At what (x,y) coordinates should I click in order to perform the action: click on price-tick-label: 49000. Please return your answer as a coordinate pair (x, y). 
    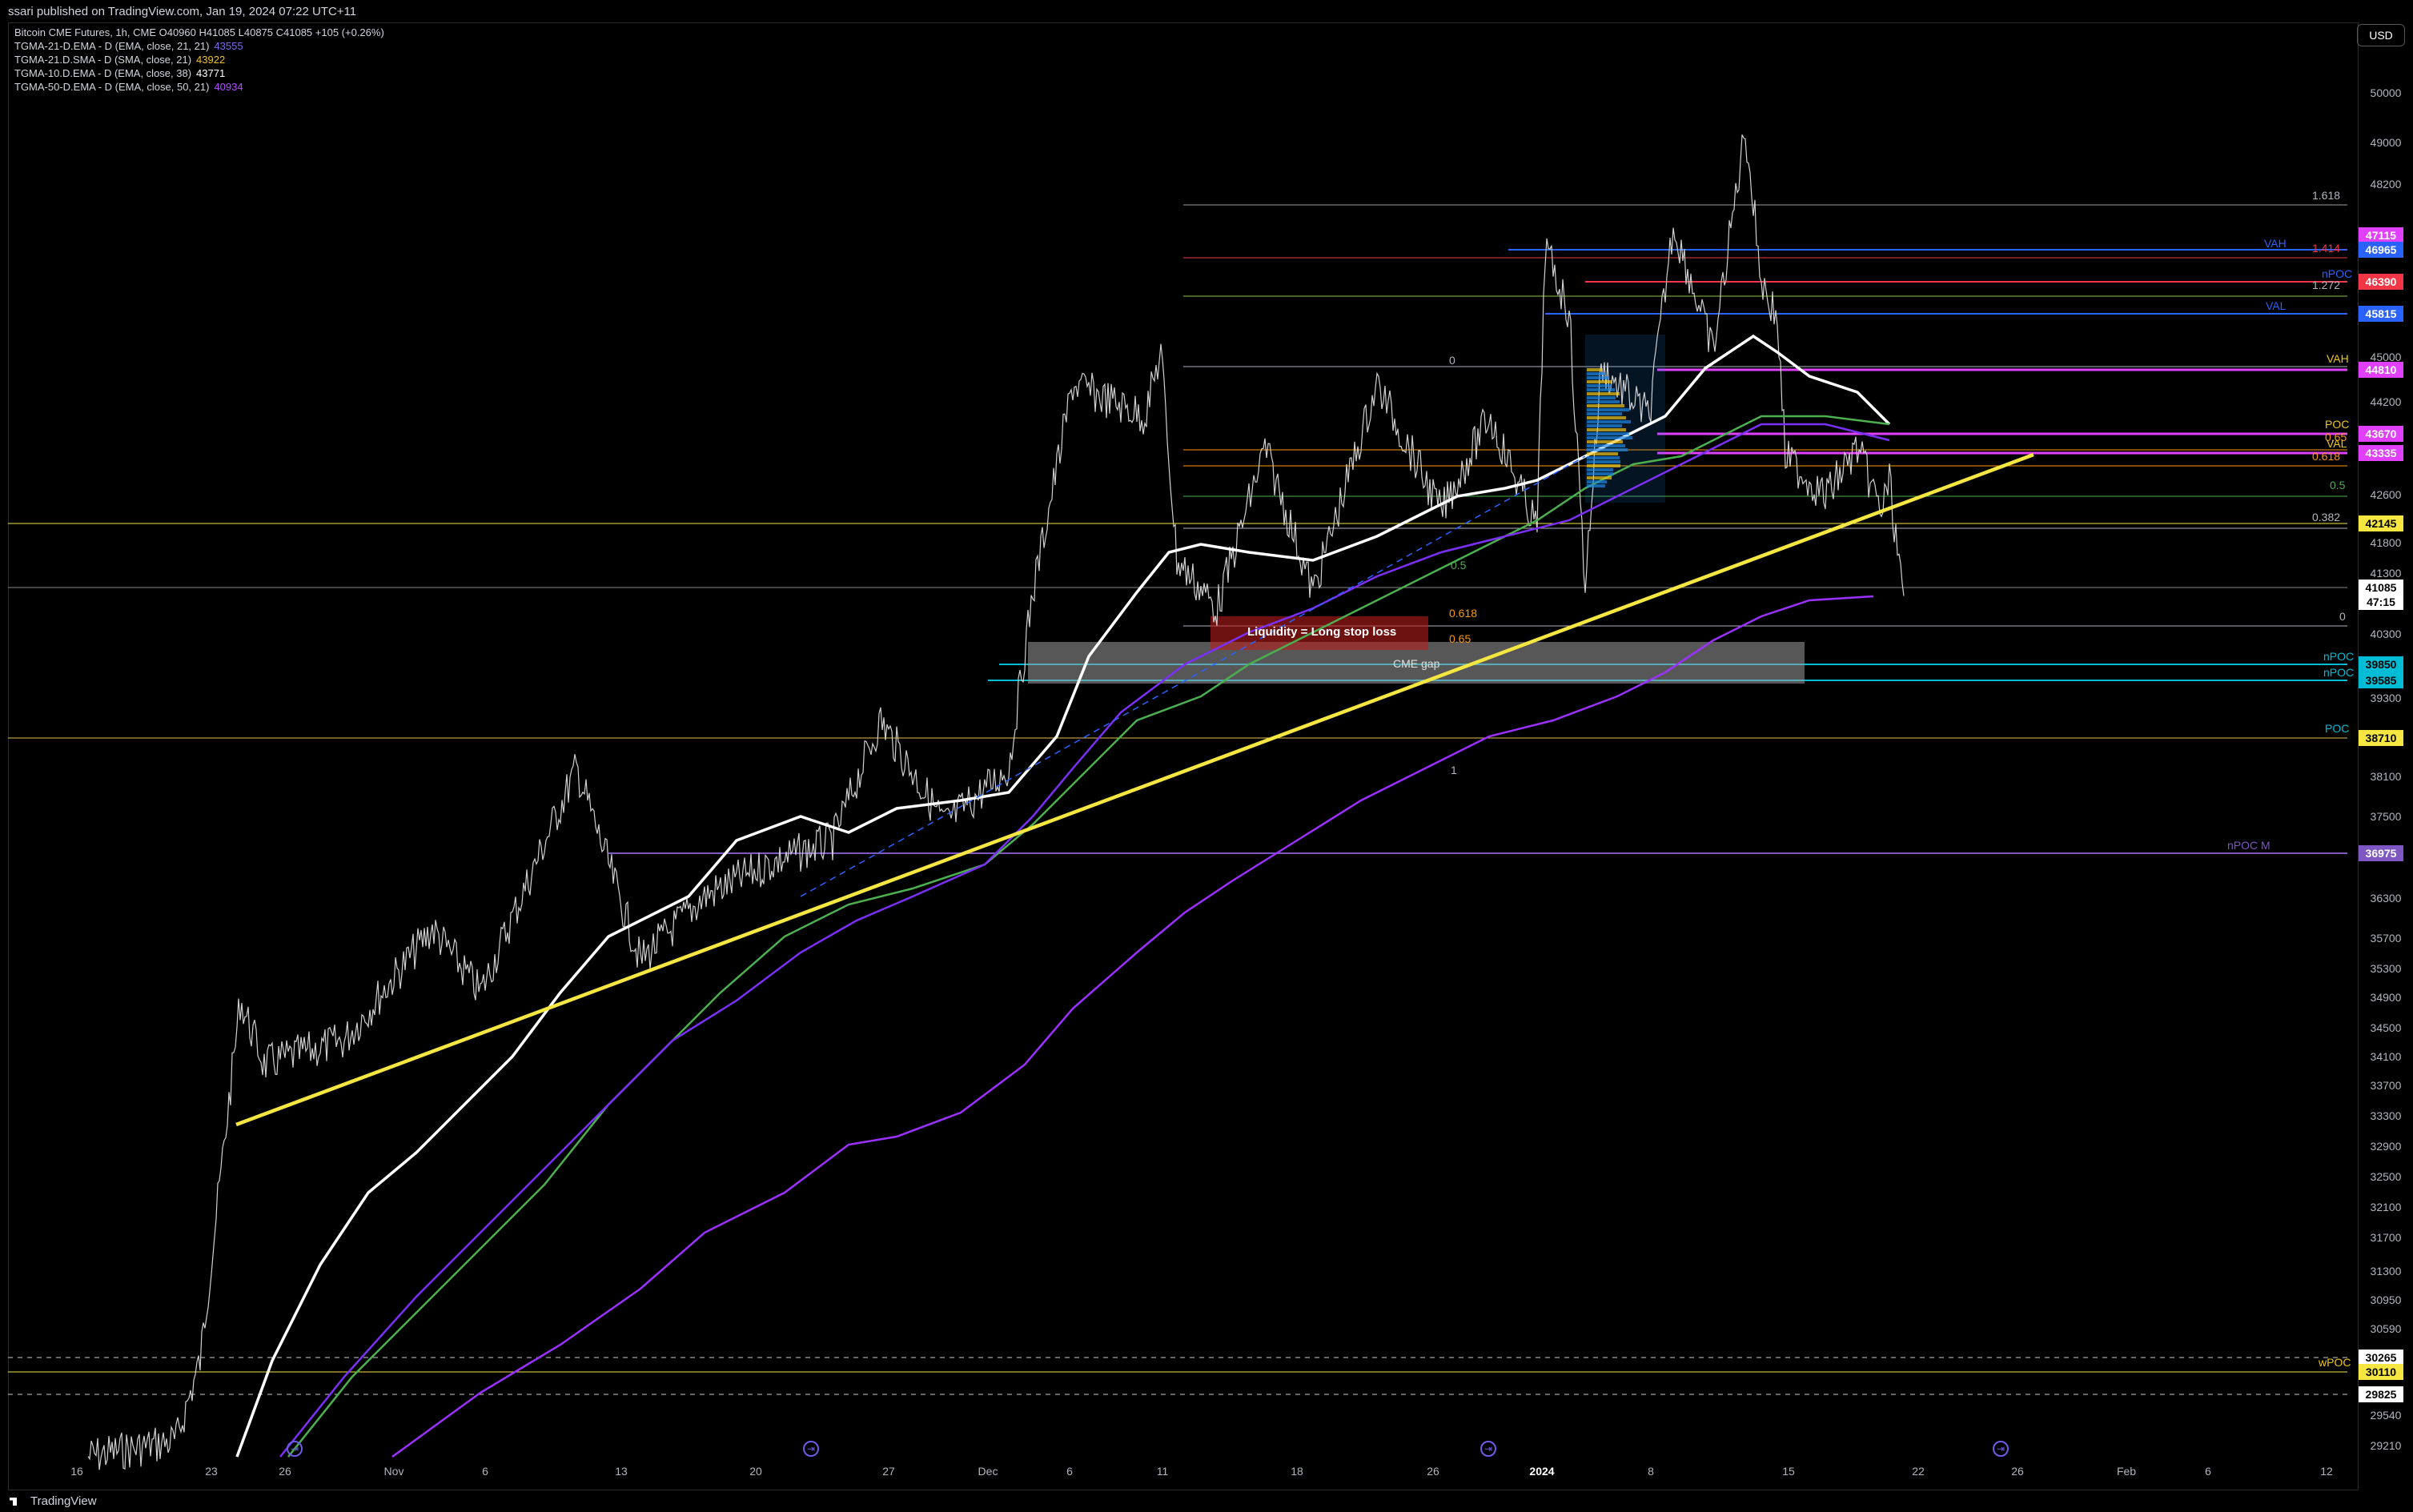
    Looking at the image, I should click on (2386, 142).